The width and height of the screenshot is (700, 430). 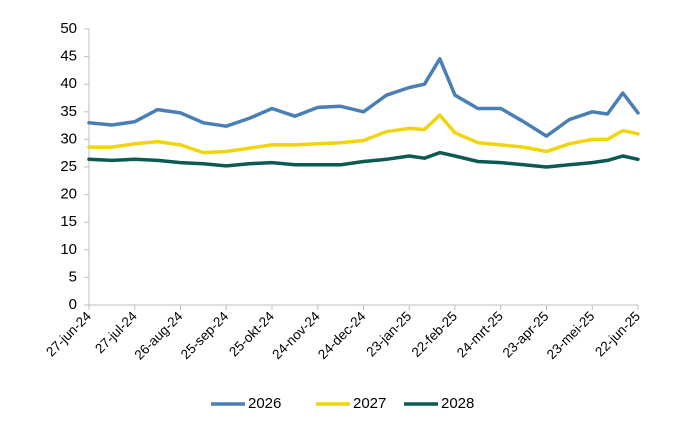 I want to click on legend-item-2026: 2026, so click(x=246, y=403).